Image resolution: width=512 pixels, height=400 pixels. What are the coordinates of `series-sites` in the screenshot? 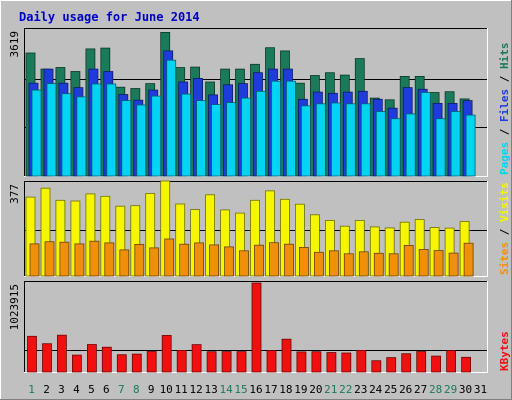 It's located at (251, 257).